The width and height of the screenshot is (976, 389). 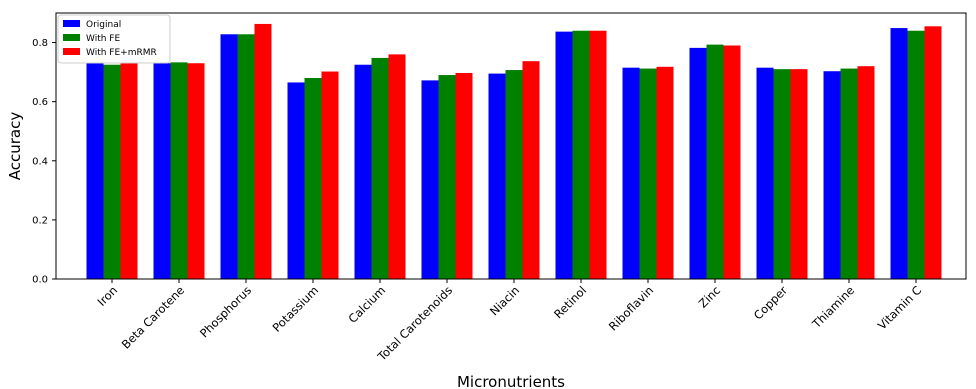 I want to click on bar-with-fe-mrmr-phosphorus, so click(x=263, y=151).